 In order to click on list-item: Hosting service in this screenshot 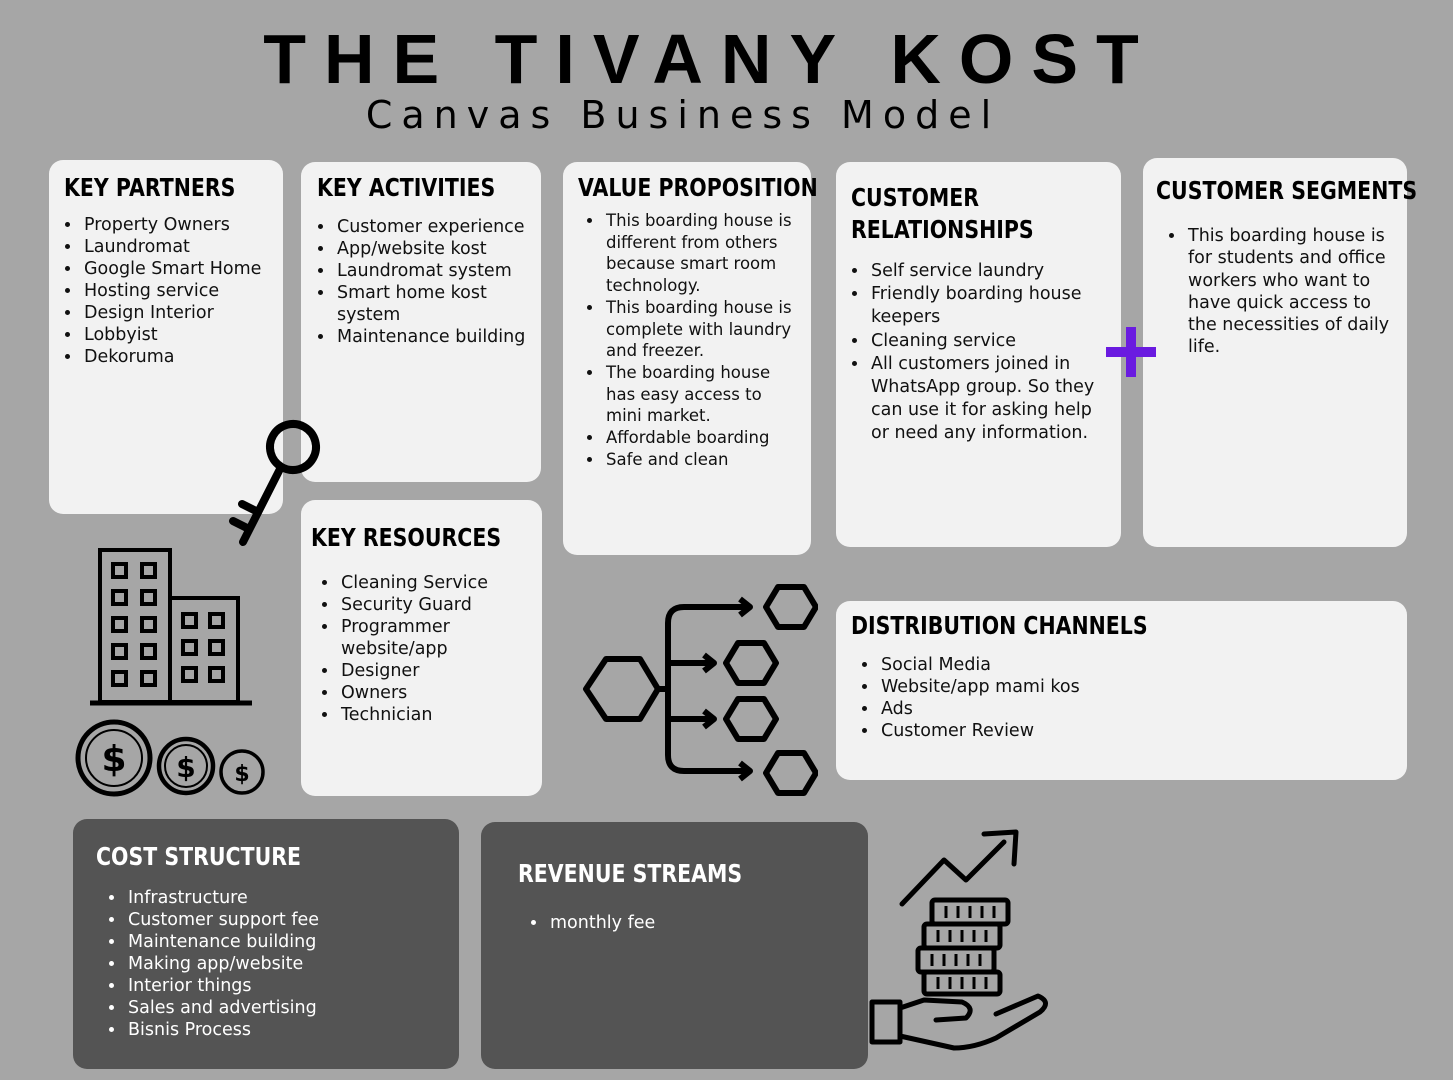, I will do `click(177, 291)`.